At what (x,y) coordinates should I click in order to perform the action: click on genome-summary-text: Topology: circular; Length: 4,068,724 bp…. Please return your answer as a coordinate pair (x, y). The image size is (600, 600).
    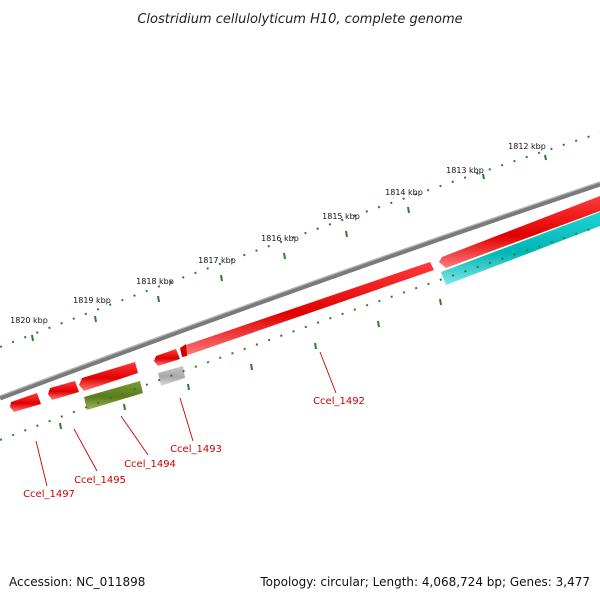
    Looking at the image, I should click on (424, 582).